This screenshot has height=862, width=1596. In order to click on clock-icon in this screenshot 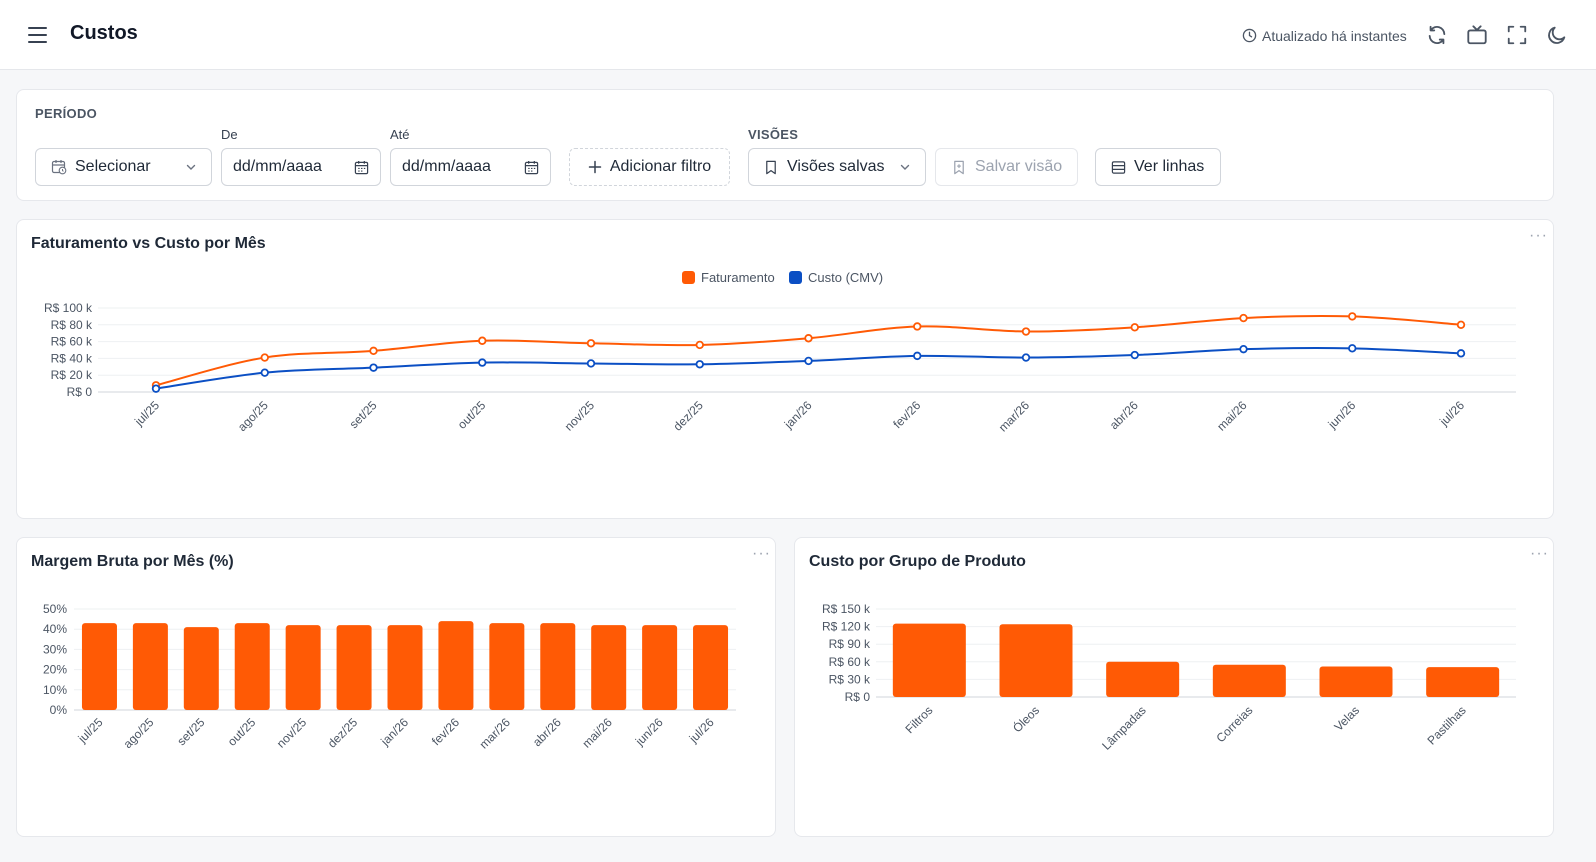, I will do `click(1249, 35)`.